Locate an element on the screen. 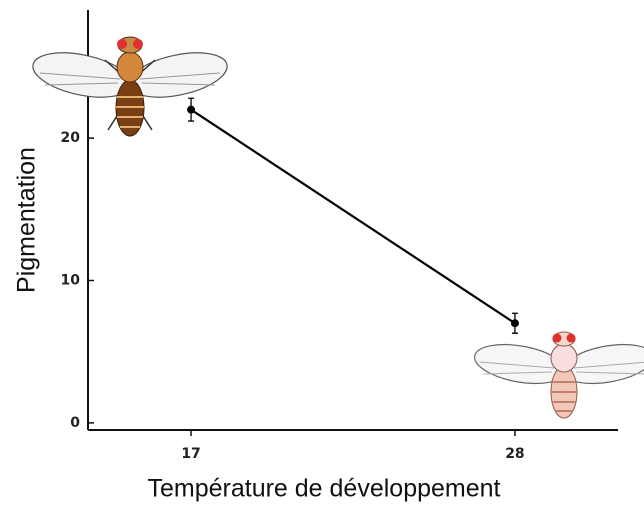  pale-fly-illustration is located at coordinates (558, 375).